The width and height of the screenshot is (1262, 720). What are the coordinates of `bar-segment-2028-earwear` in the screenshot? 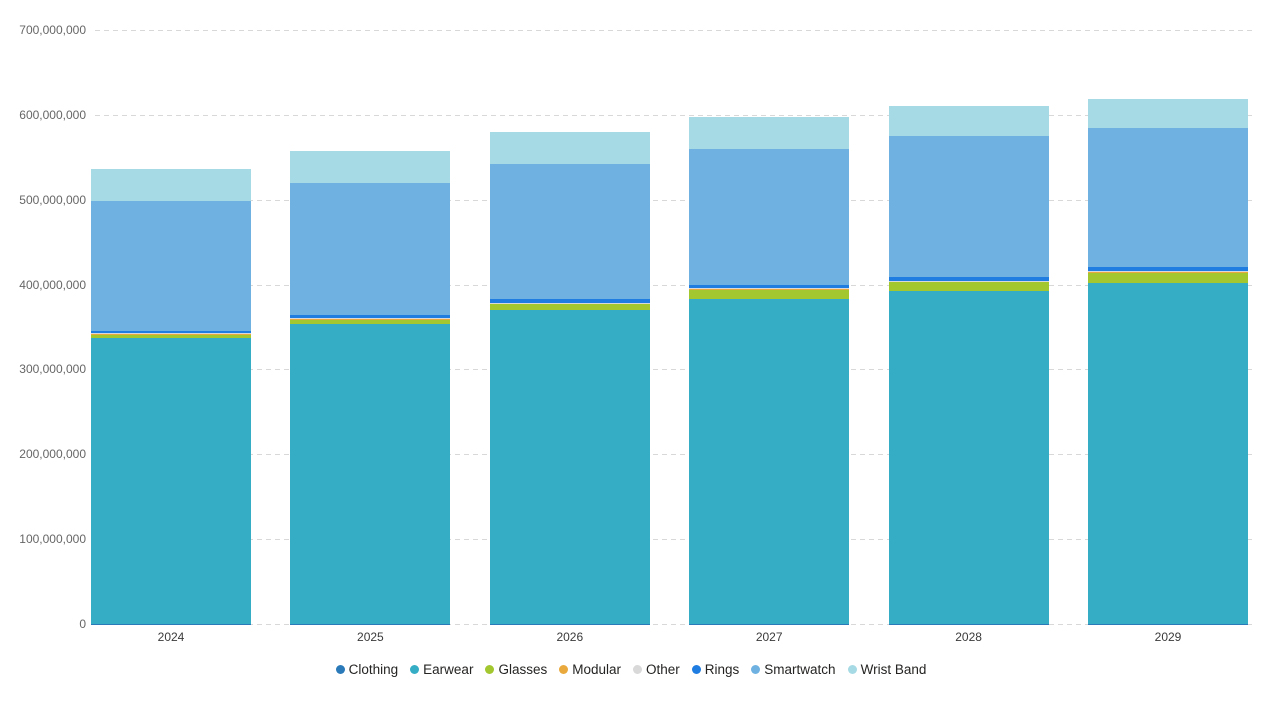 It's located at (968, 457).